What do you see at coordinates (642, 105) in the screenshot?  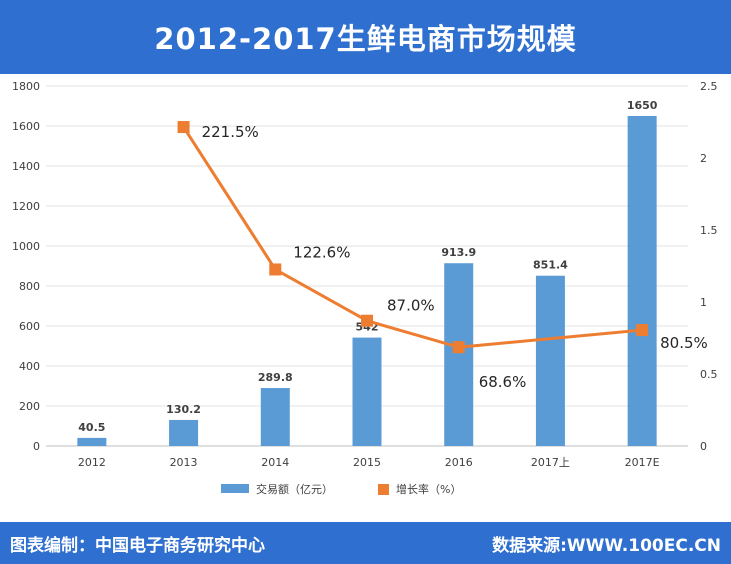 I see `bar-value-label: 1650` at bounding box center [642, 105].